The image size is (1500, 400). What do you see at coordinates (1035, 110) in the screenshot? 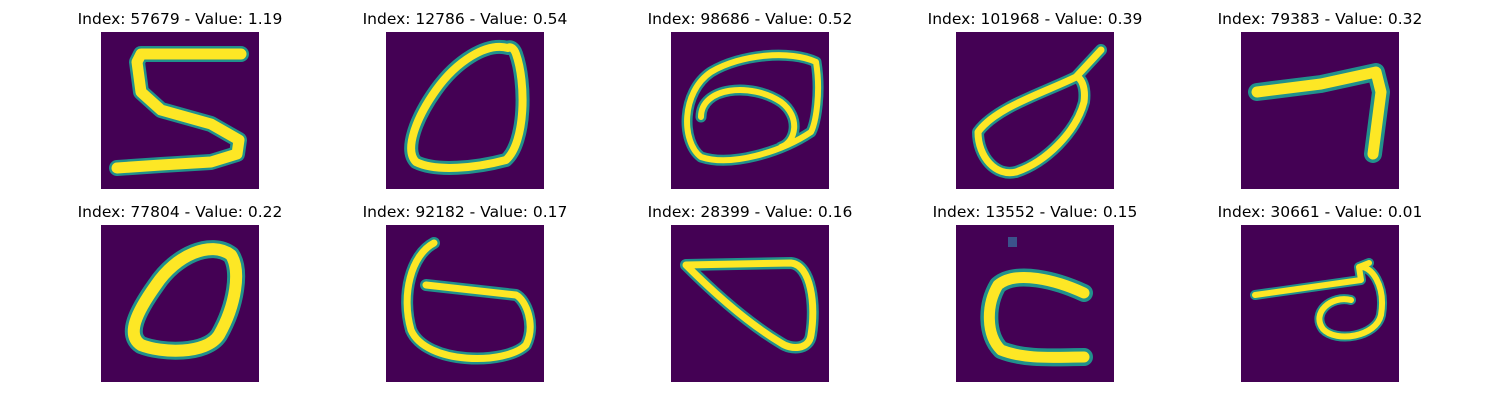
I see `digit-image-leaf-loop` at bounding box center [1035, 110].